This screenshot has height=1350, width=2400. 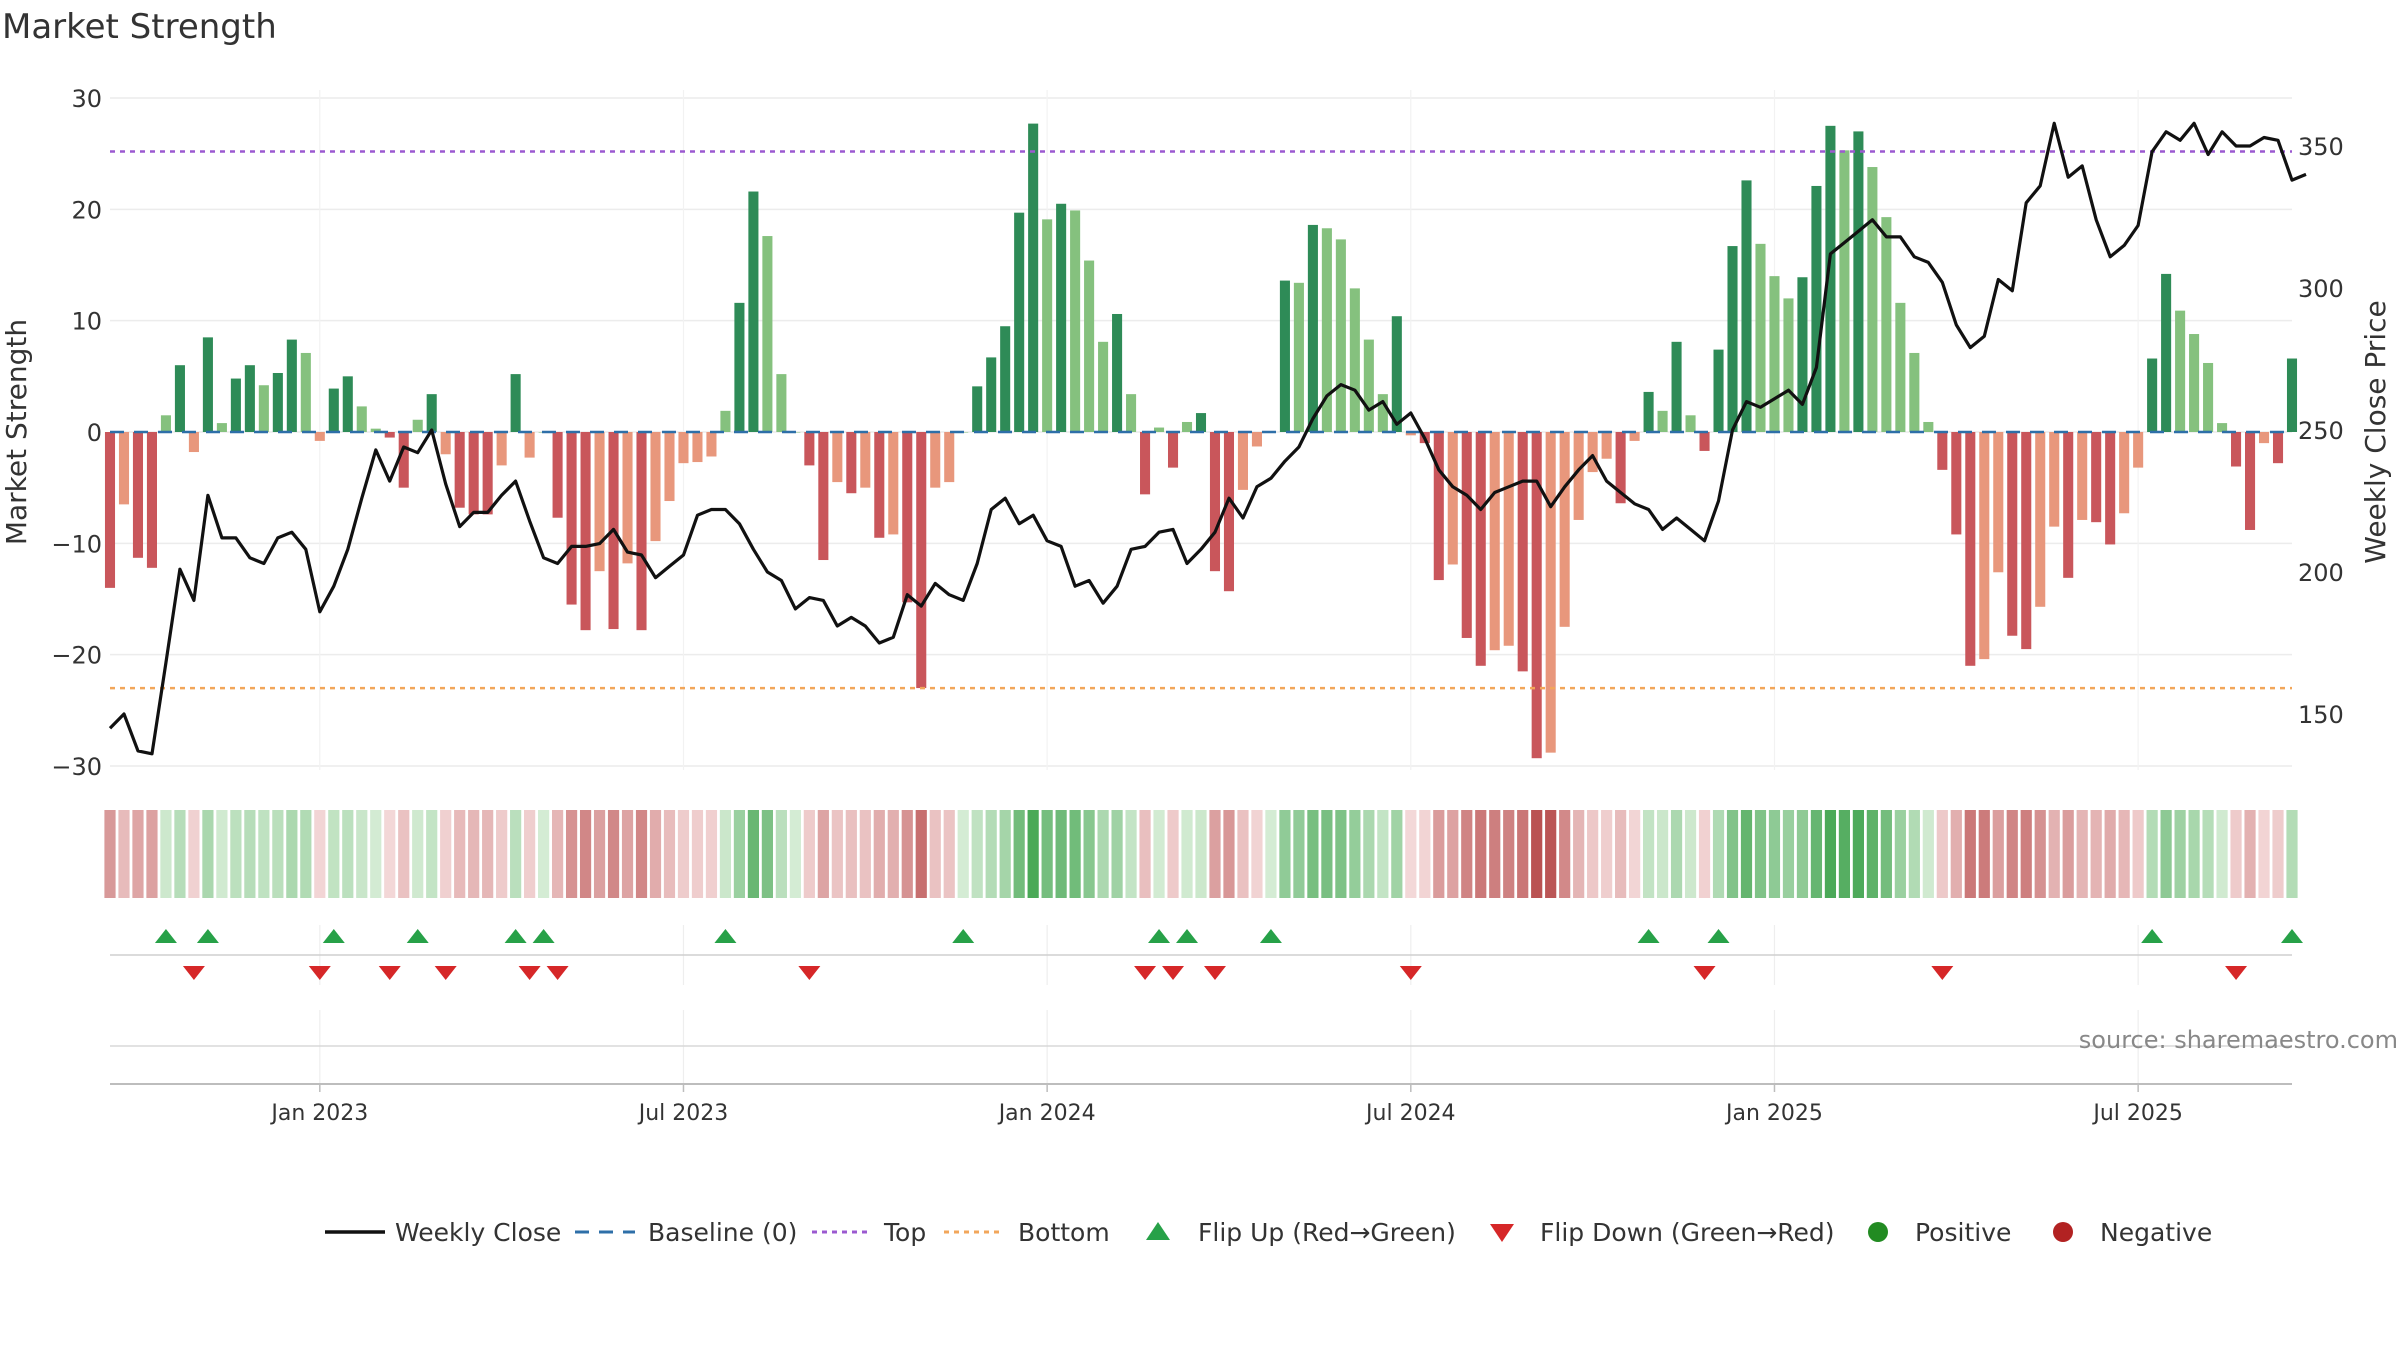 I want to click on y2-tick-label: 150, so click(x=2321, y=715).